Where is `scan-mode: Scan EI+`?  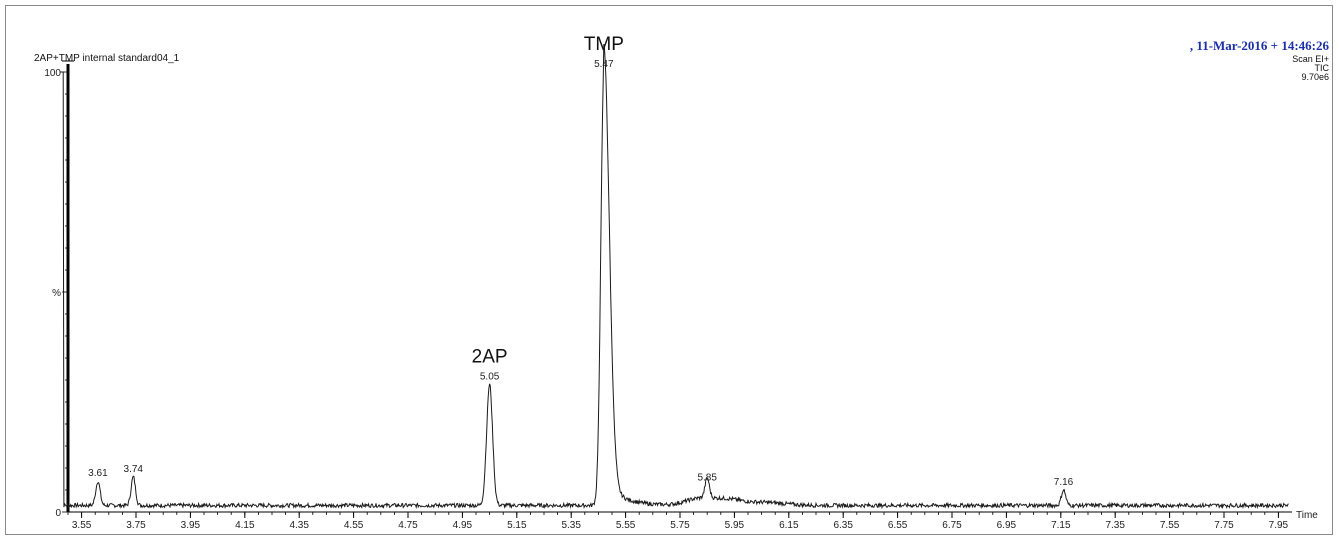 scan-mode: Scan EI+ is located at coordinates (1310, 59).